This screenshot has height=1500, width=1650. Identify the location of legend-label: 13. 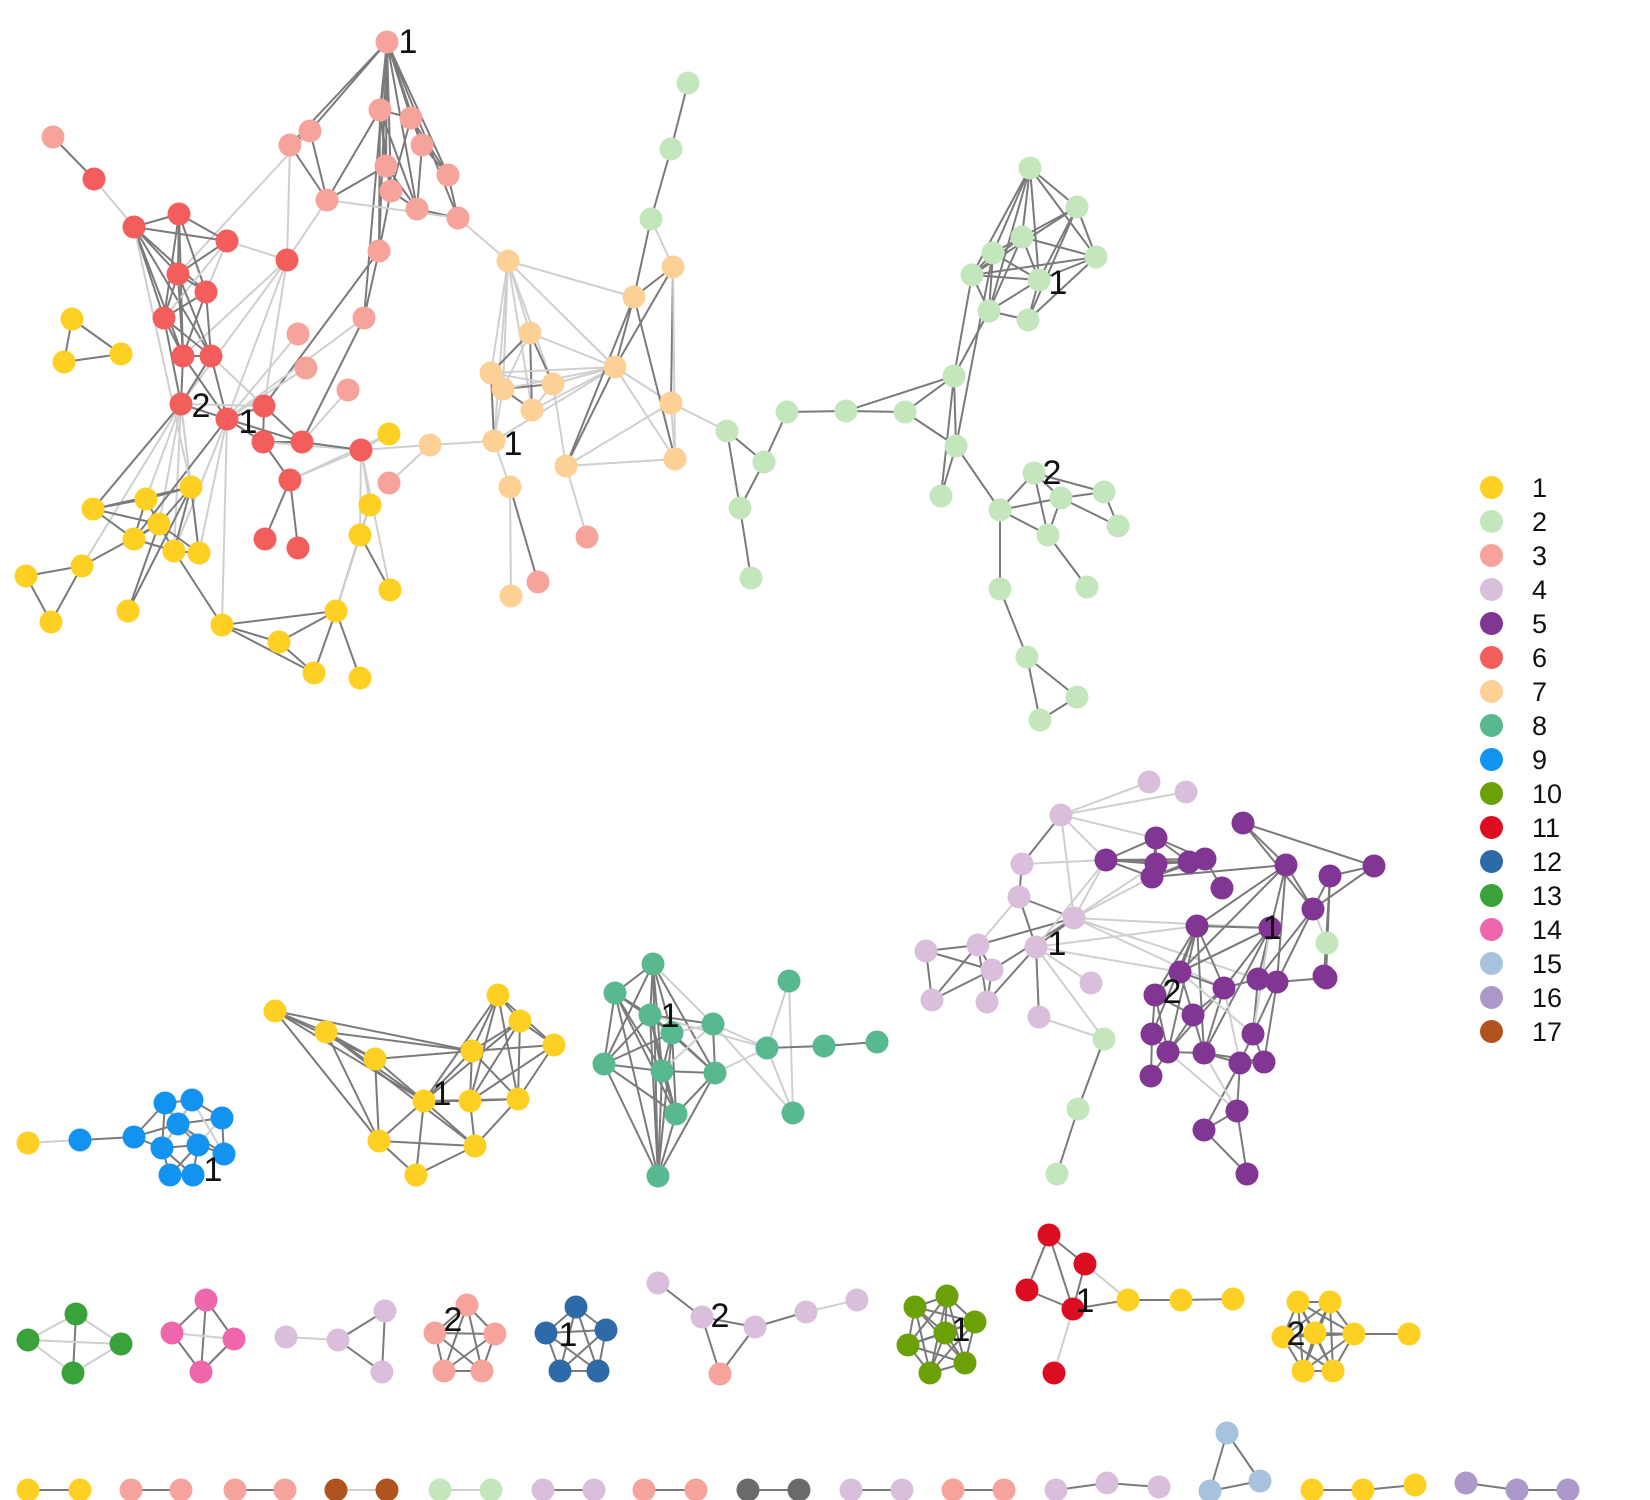
(1547, 896).